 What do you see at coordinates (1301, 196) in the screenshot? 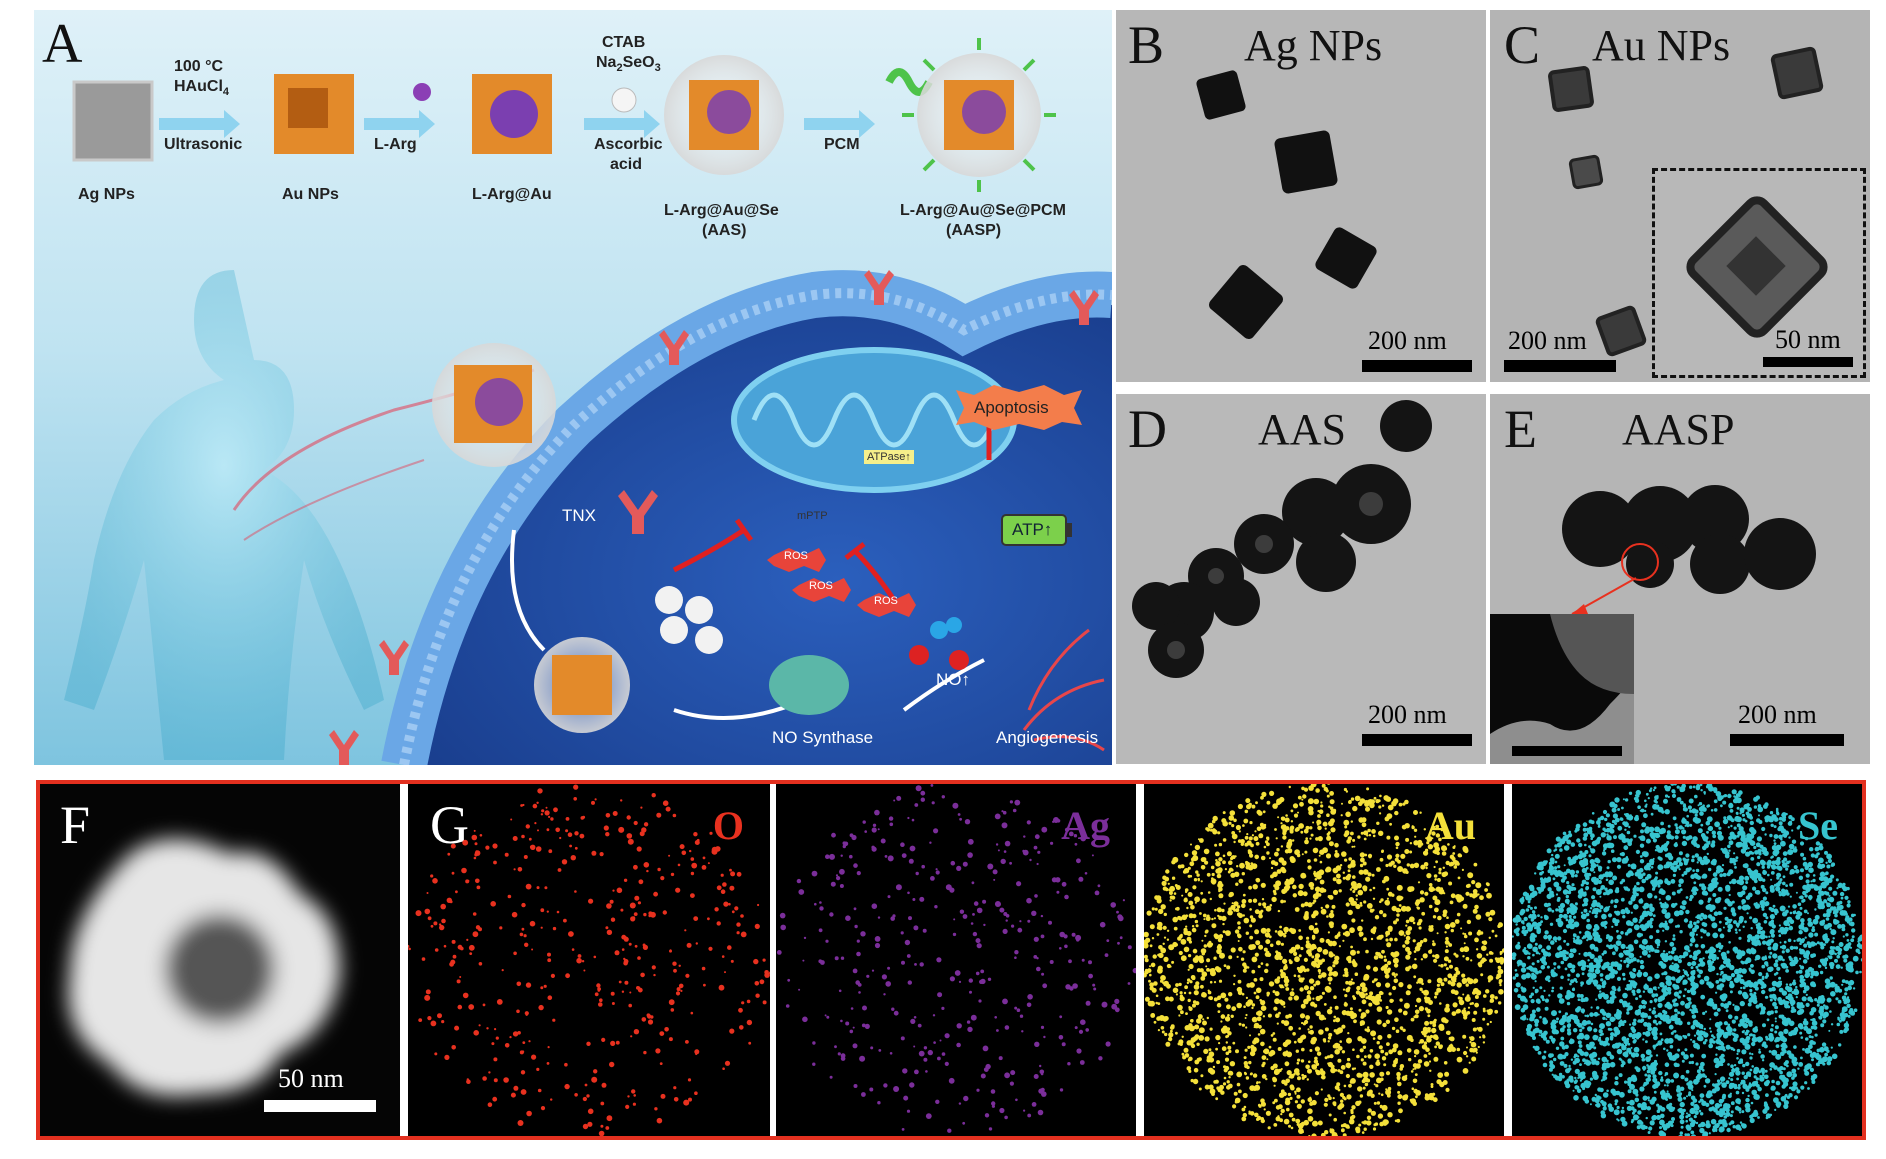
I see `panel-b: B Ag NPs 200 nm` at bounding box center [1301, 196].